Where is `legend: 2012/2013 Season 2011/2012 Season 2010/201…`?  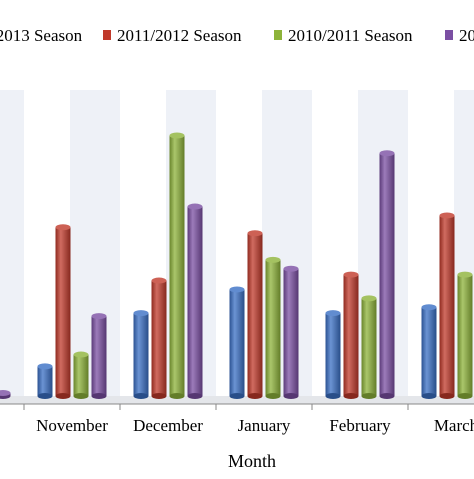 legend: 2012/2013 Season 2011/2012 Season 2010/201… is located at coordinates (237, 35).